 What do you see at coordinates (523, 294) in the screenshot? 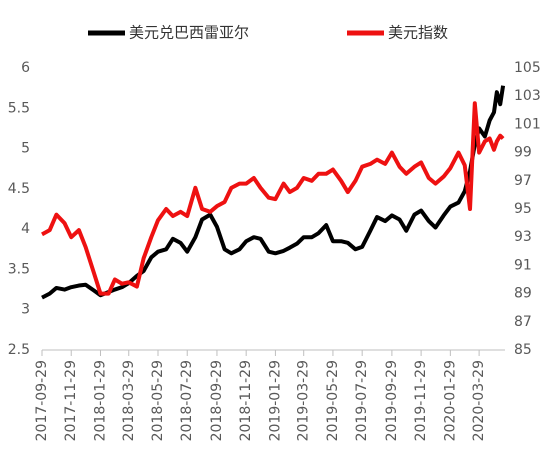
I see `y2-tick-label: 89` at bounding box center [523, 294].